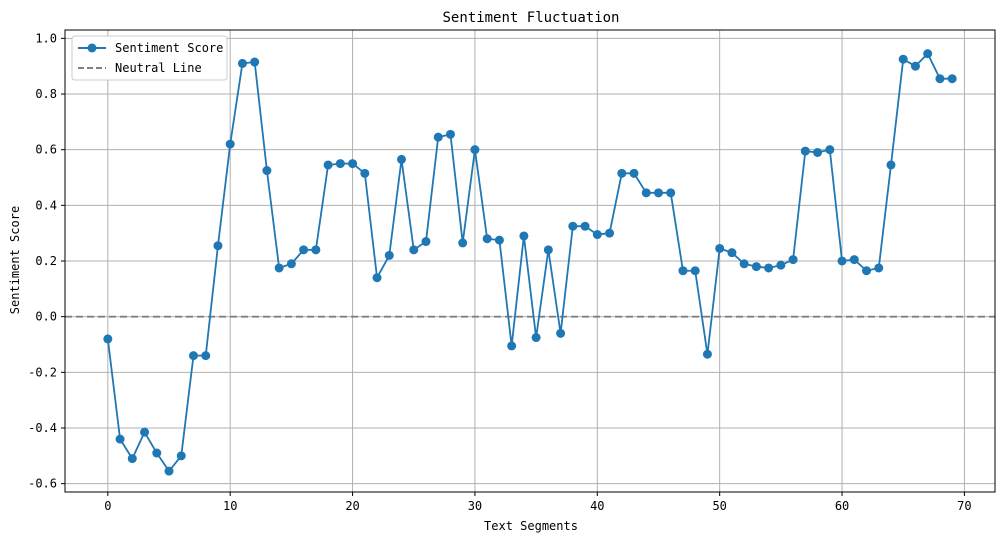 Image resolution: width=1005 pixels, height=541 pixels. Describe the element at coordinates (46, 38) in the screenshot. I see `y-tick-label: 1.0` at that location.